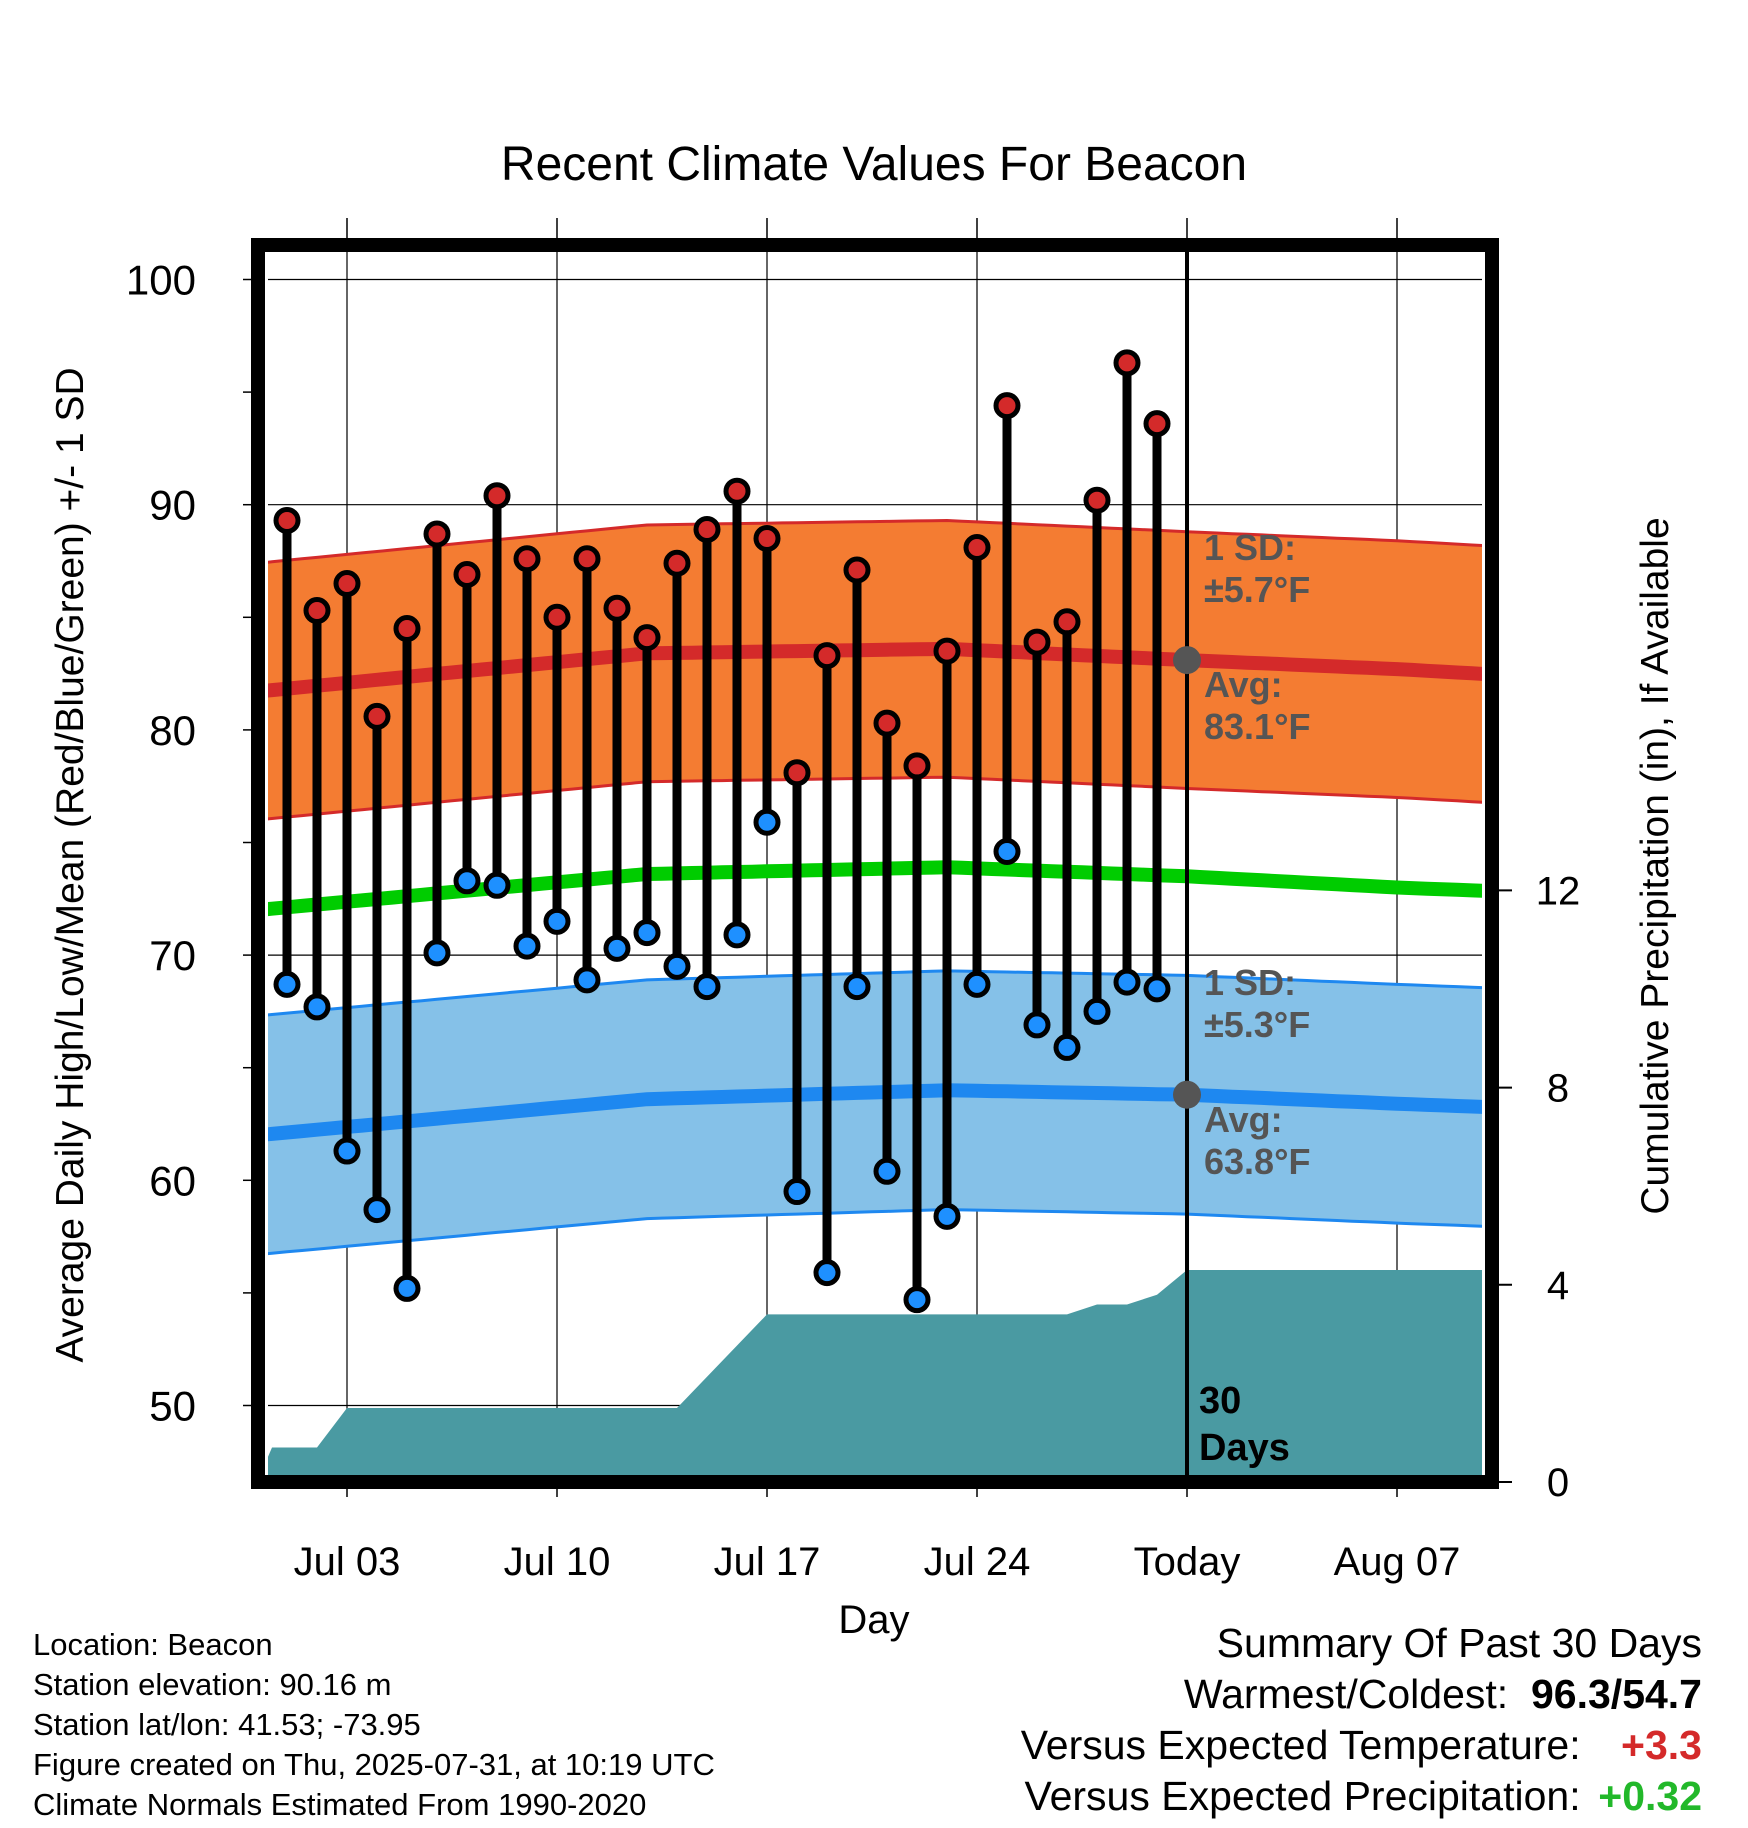 This screenshot has width=1748, height=1828. What do you see at coordinates (1187, 1094) in the screenshot?
I see `today-low-avg-marker` at bounding box center [1187, 1094].